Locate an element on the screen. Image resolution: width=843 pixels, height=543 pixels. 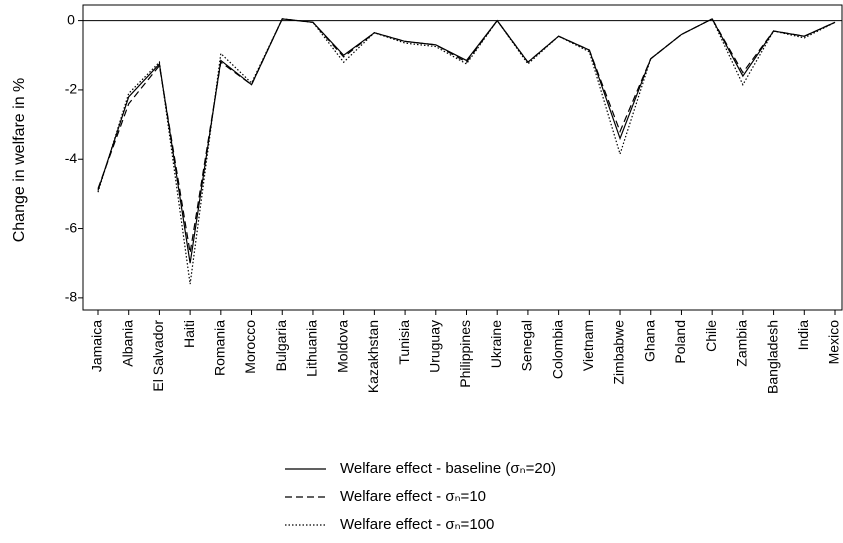
x-tick-label: Zimbabwe is located at coordinates (619, 352).